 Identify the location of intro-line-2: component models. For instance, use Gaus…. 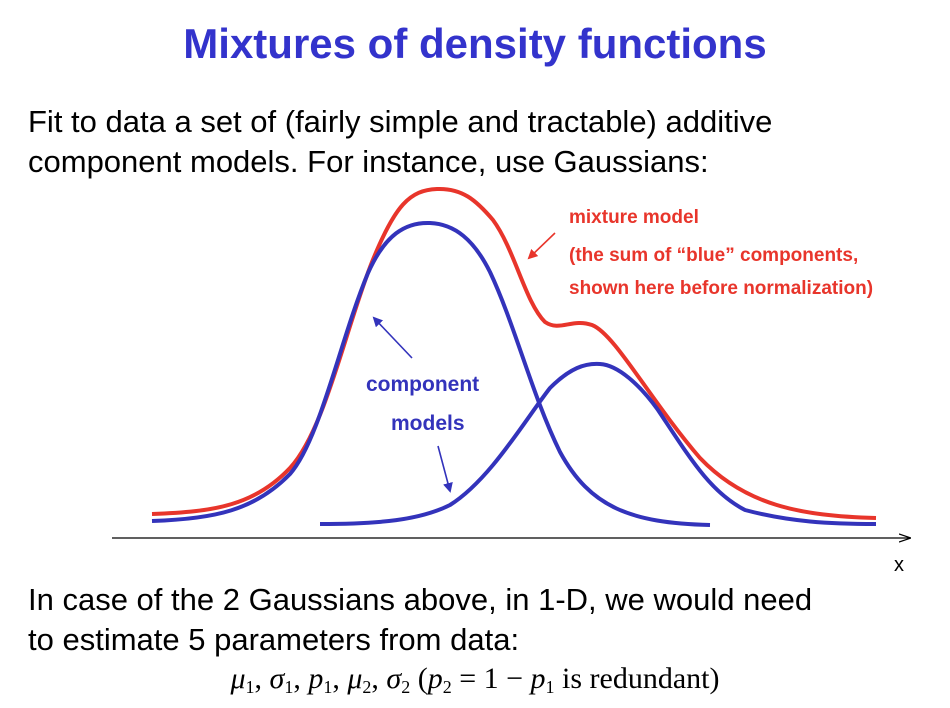
(368, 161).